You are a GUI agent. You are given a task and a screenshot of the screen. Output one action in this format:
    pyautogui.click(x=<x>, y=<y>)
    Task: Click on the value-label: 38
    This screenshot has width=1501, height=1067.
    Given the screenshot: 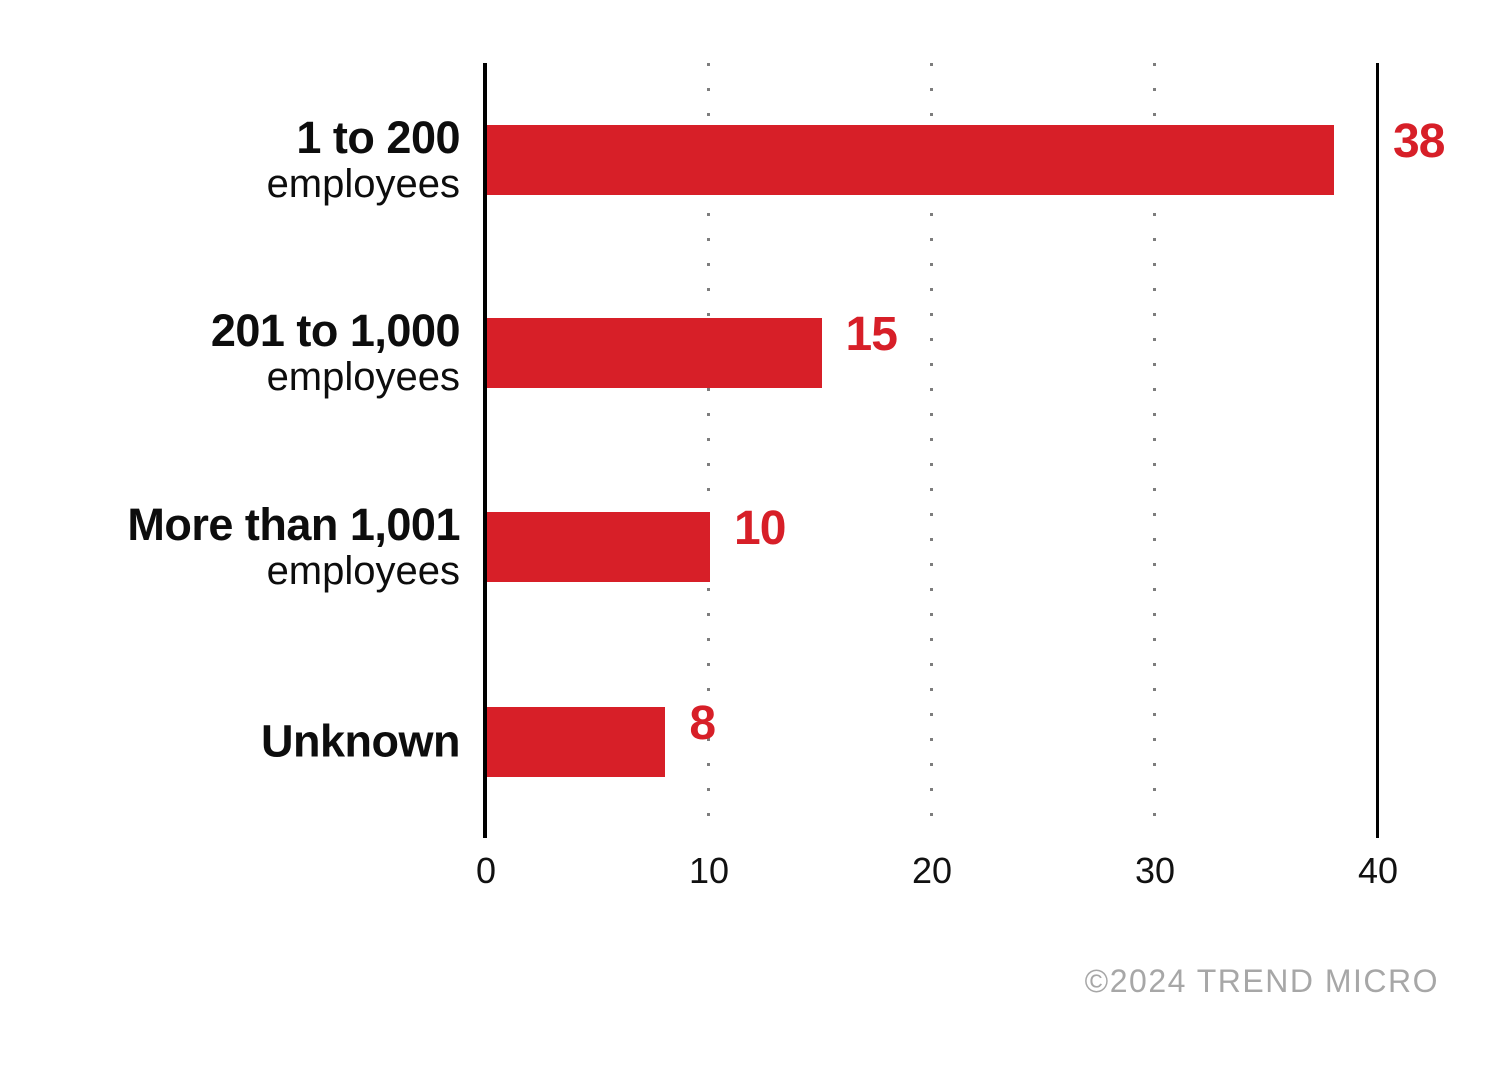 What is the action you would take?
    pyautogui.click(x=1419, y=141)
    